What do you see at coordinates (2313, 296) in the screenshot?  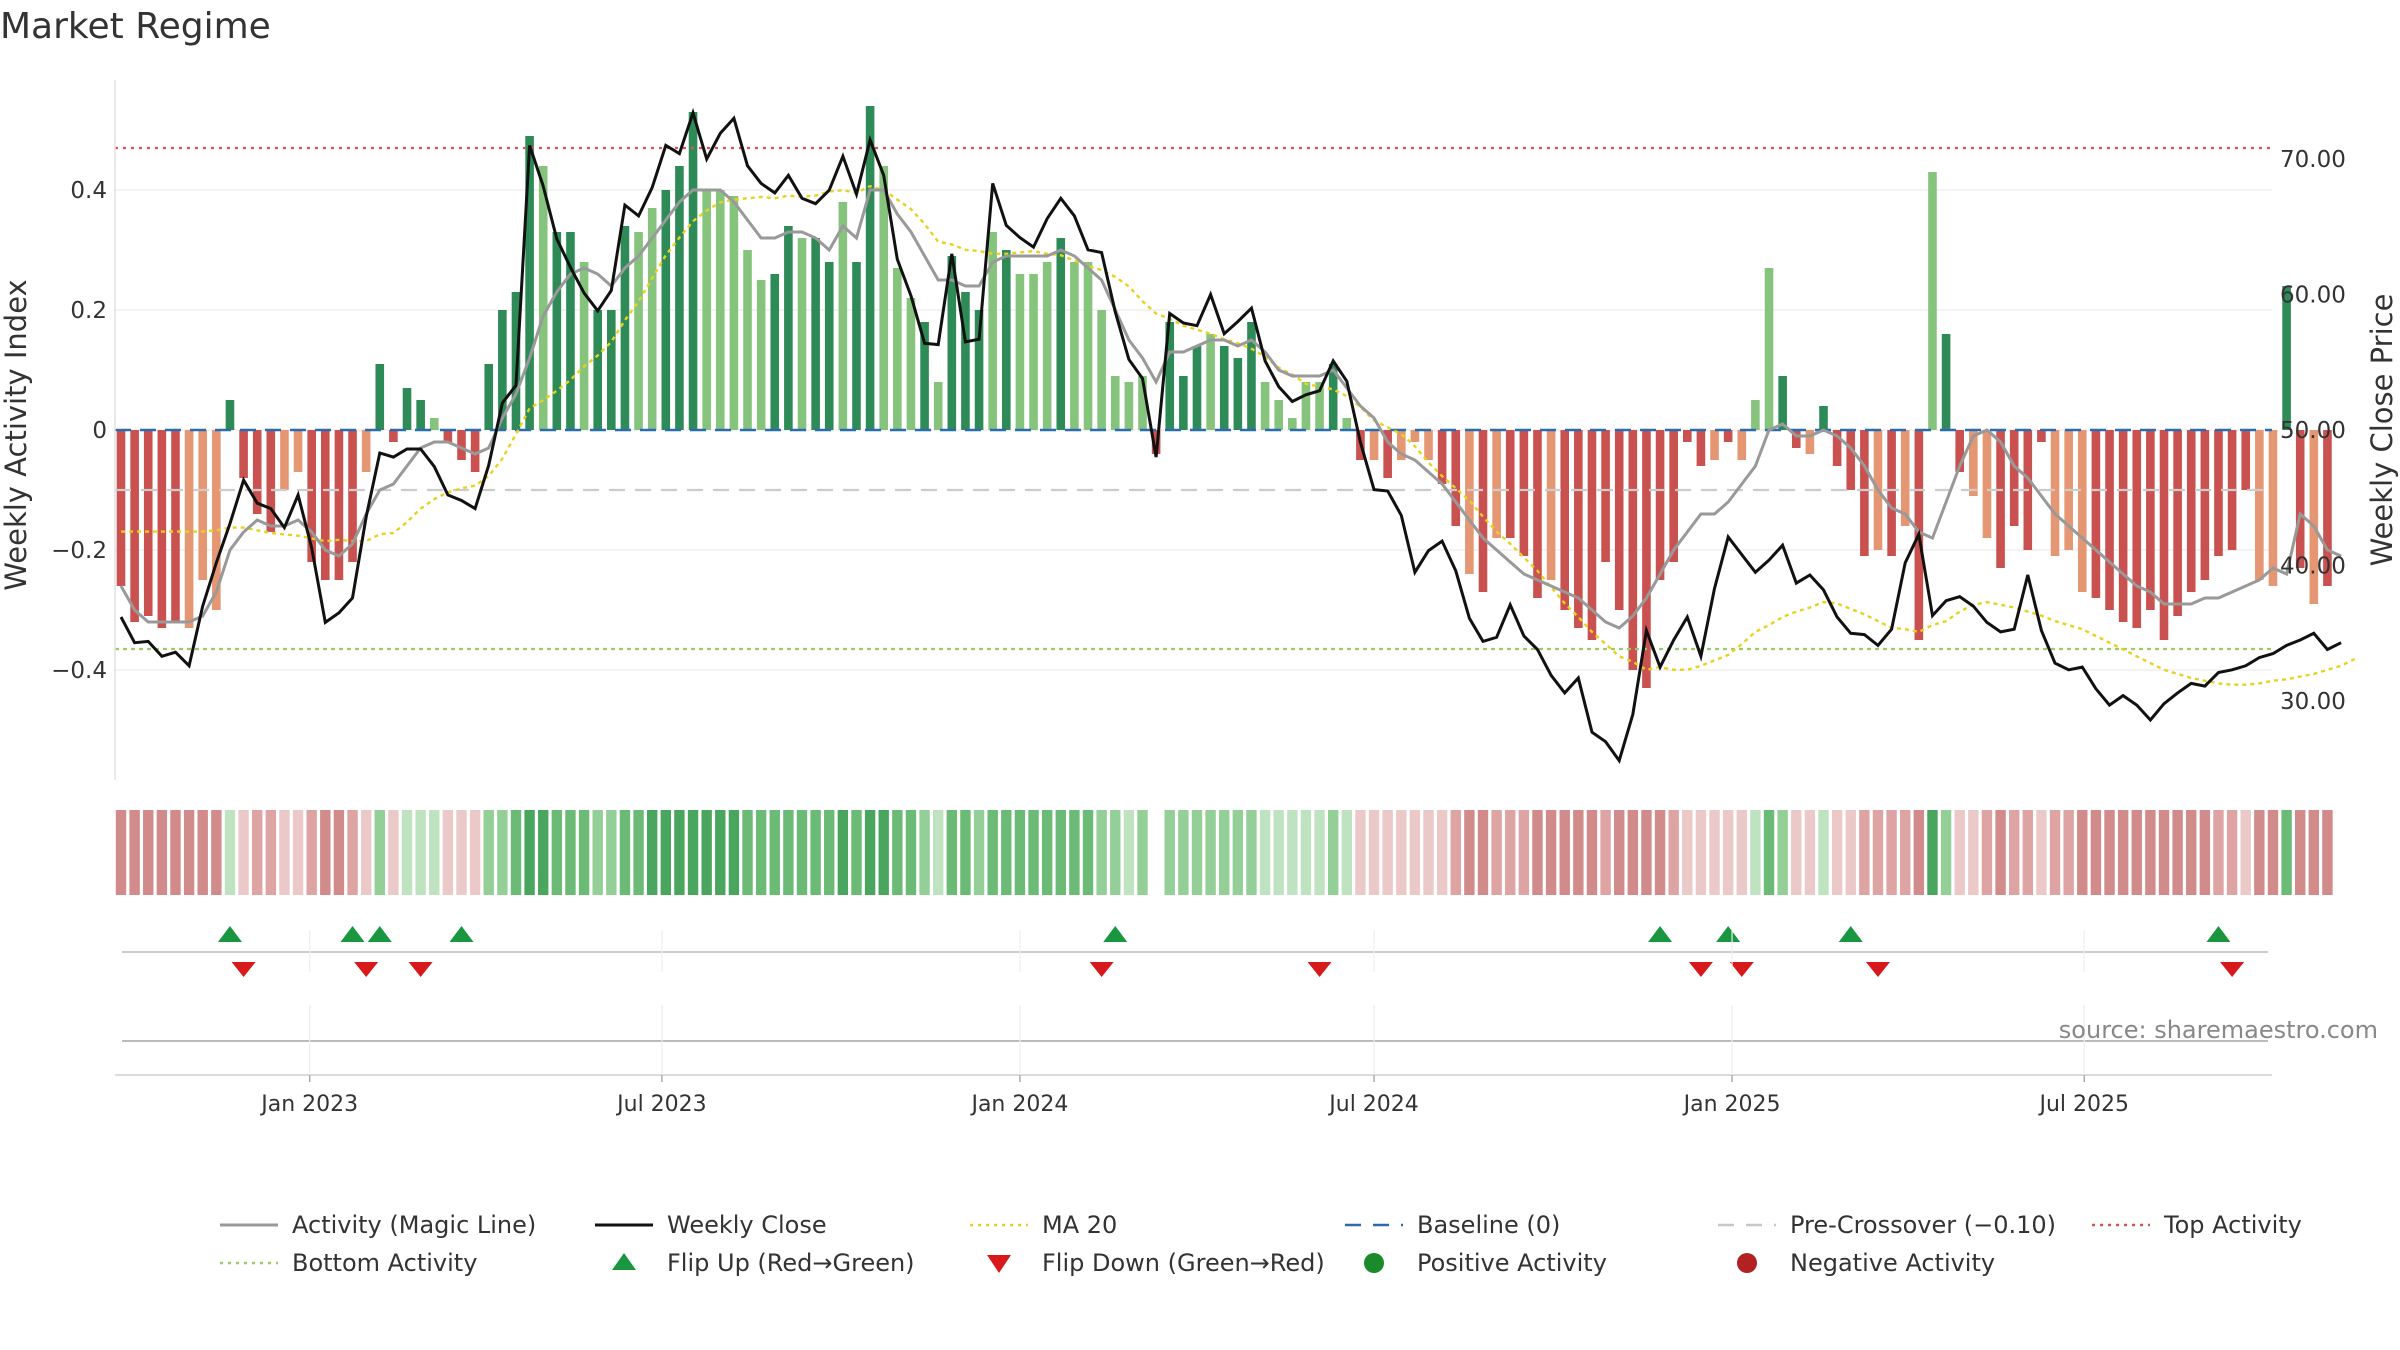 I see `y-right-tick: 60.00` at bounding box center [2313, 296].